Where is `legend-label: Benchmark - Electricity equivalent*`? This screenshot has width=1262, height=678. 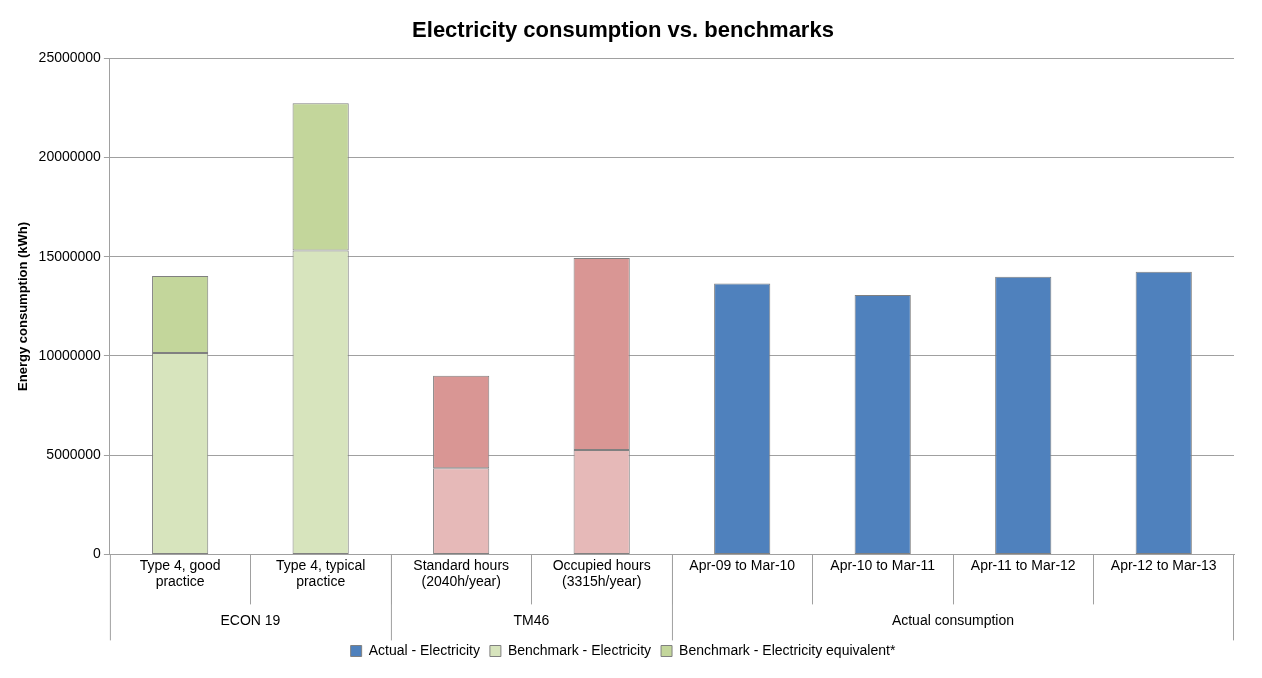
legend-label: Benchmark - Electricity equivalent* is located at coordinates (787, 649).